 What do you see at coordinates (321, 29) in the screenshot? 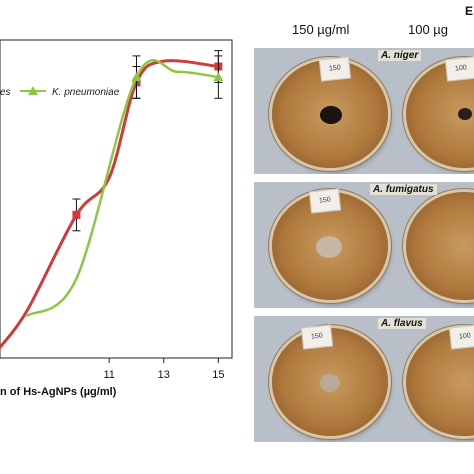
I see `concentration-label-150: 150 µg/ml` at bounding box center [321, 29].